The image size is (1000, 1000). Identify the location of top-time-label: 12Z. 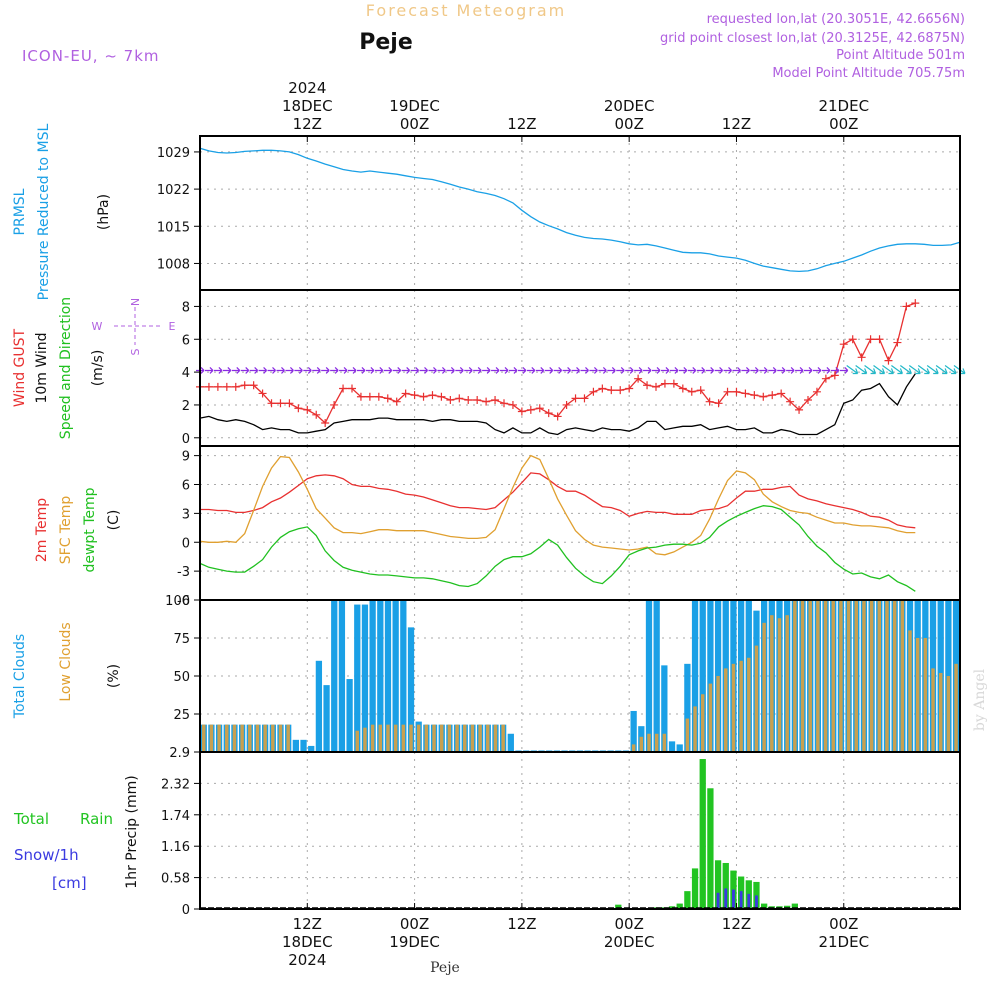
(307, 124).